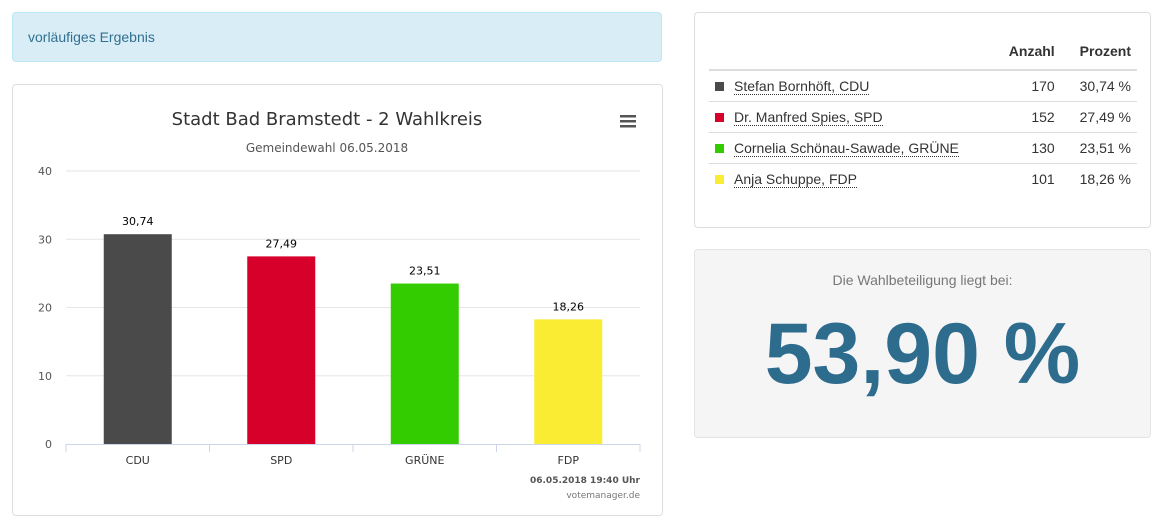 The image size is (1167, 527). What do you see at coordinates (846, 148) in the screenshot?
I see `candidate-link: Cornelia Schönau-Sawade, GRÜNE` at bounding box center [846, 148].